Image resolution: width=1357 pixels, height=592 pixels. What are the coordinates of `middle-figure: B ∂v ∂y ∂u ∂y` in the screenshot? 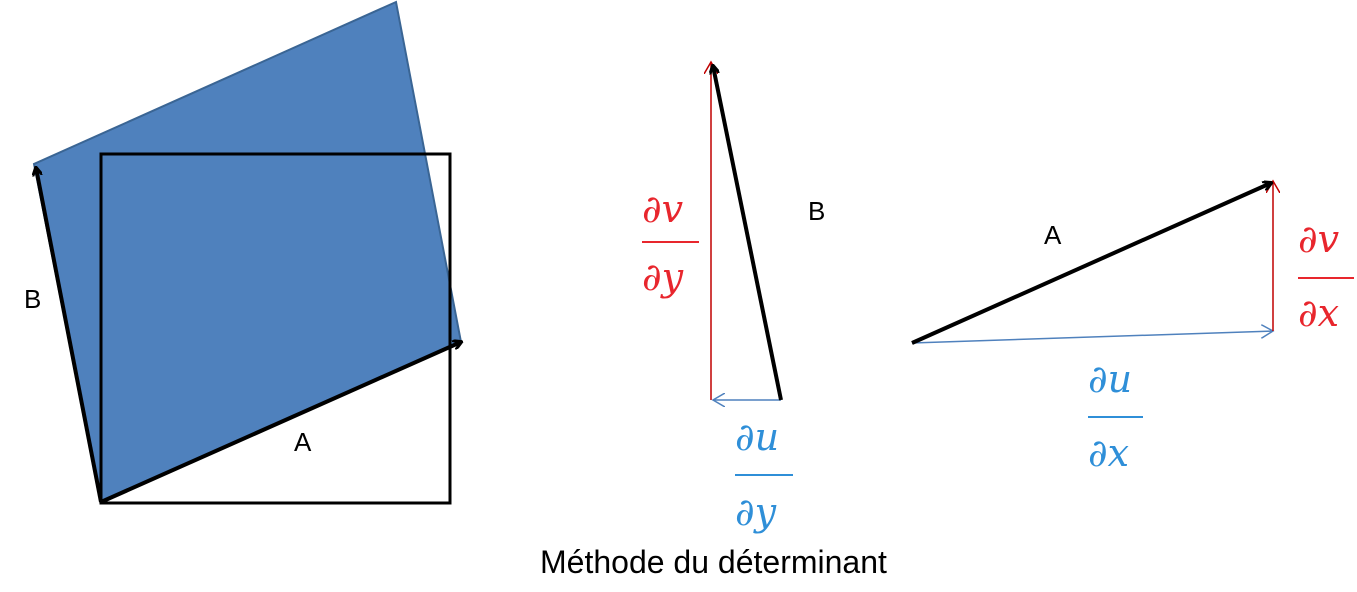 It's located at (733, 298).